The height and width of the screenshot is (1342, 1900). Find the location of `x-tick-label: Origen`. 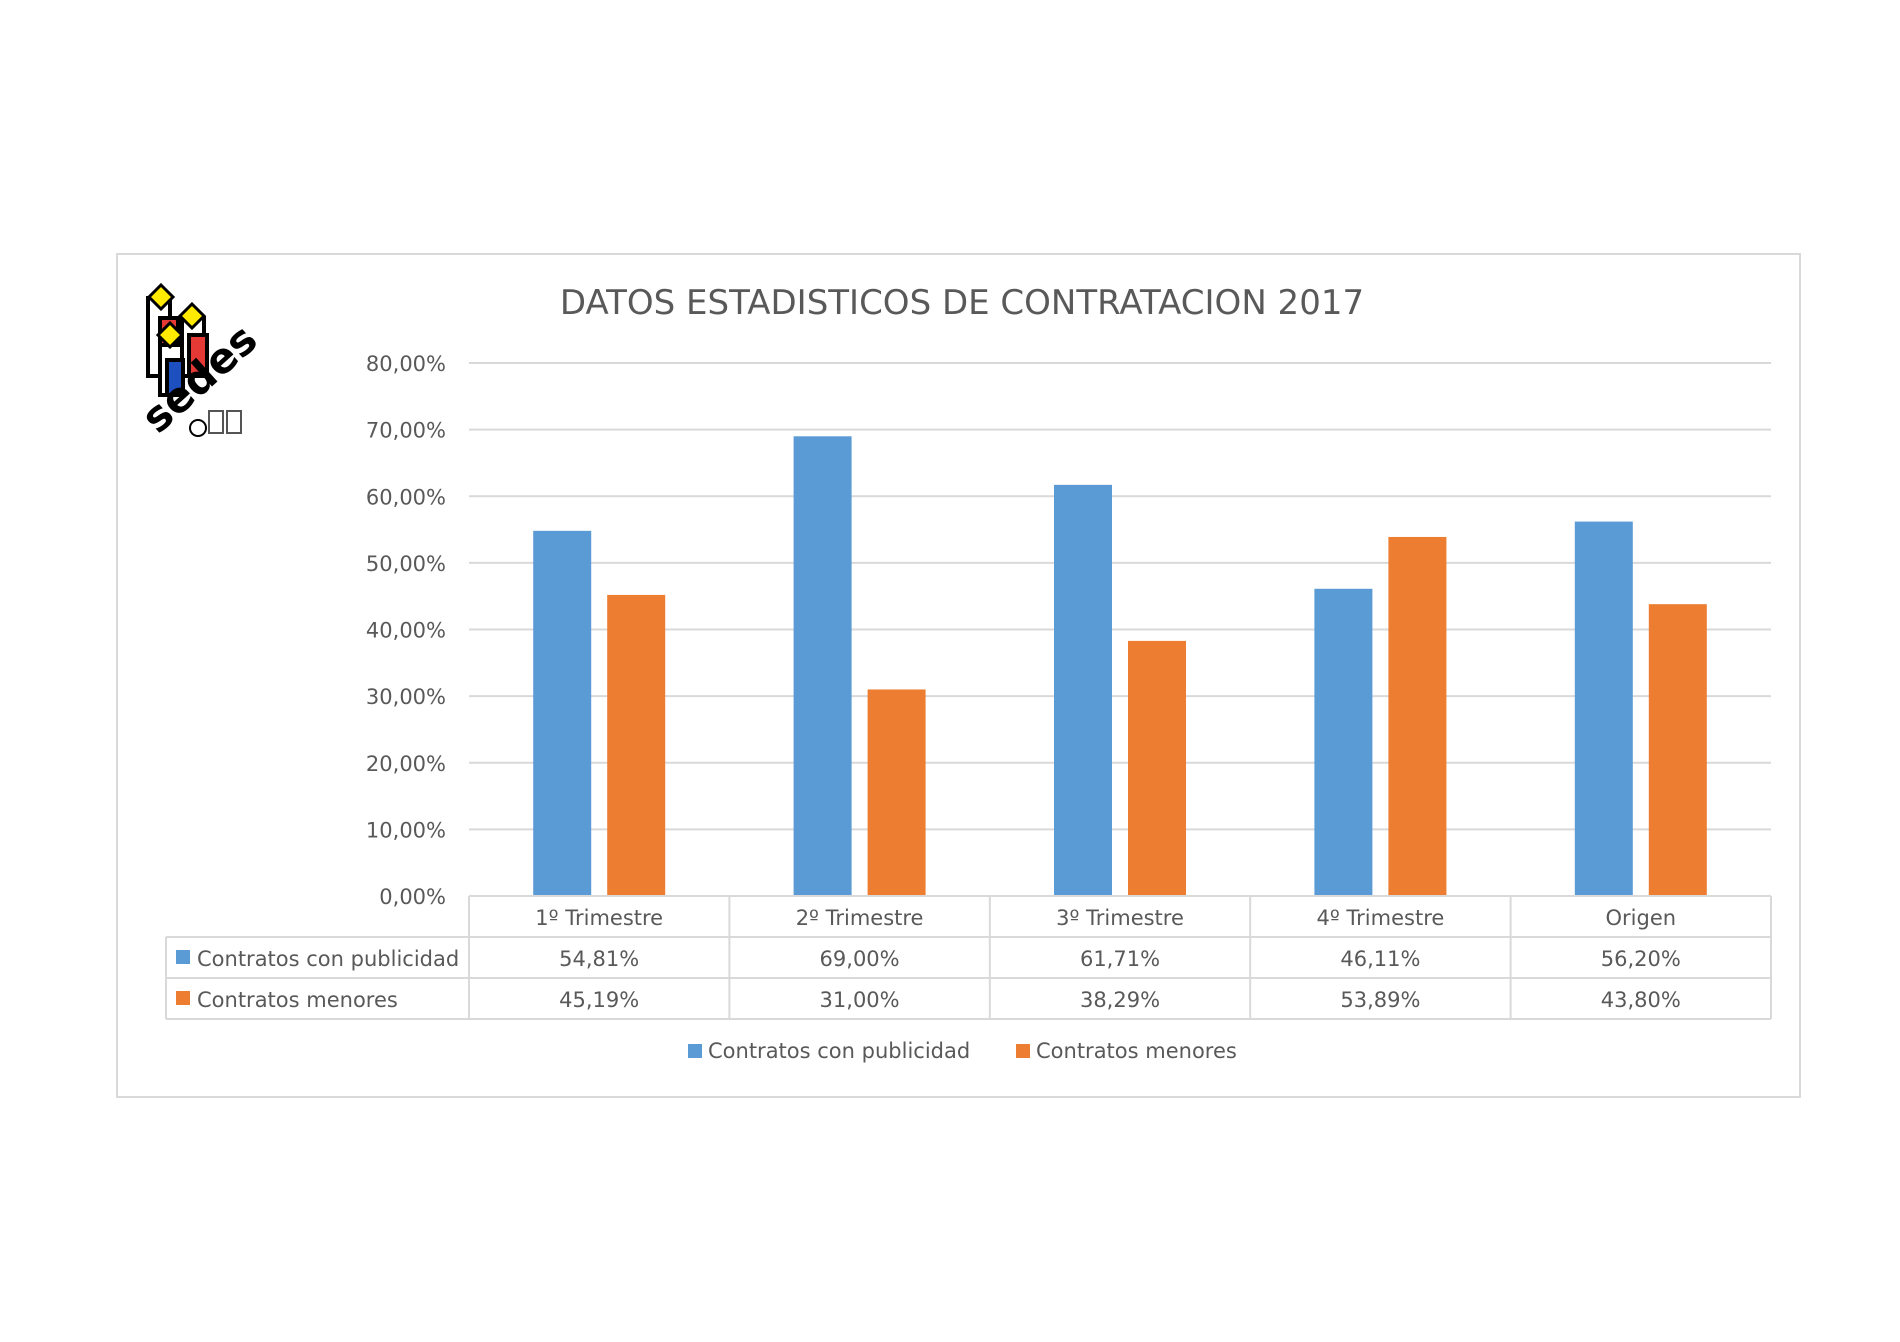

x-tick-label: Origen is located at coordinates (1641, 918).